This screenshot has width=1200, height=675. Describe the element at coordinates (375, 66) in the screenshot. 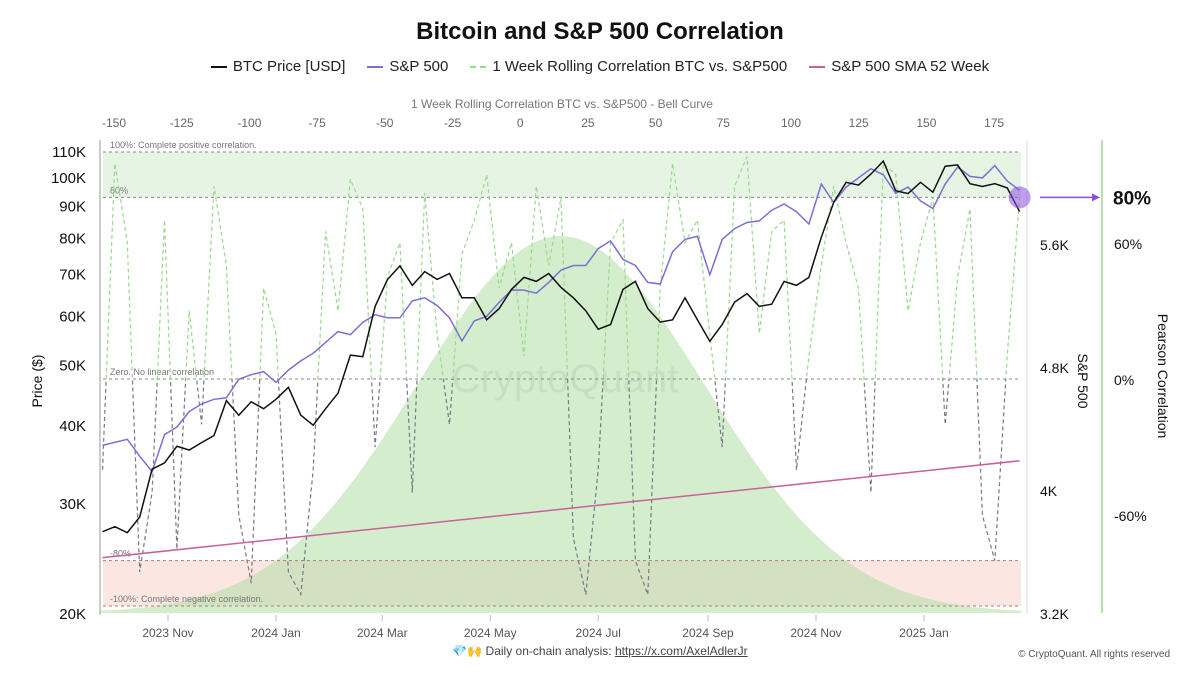

I see `legend-swatch-sp500` at that location.